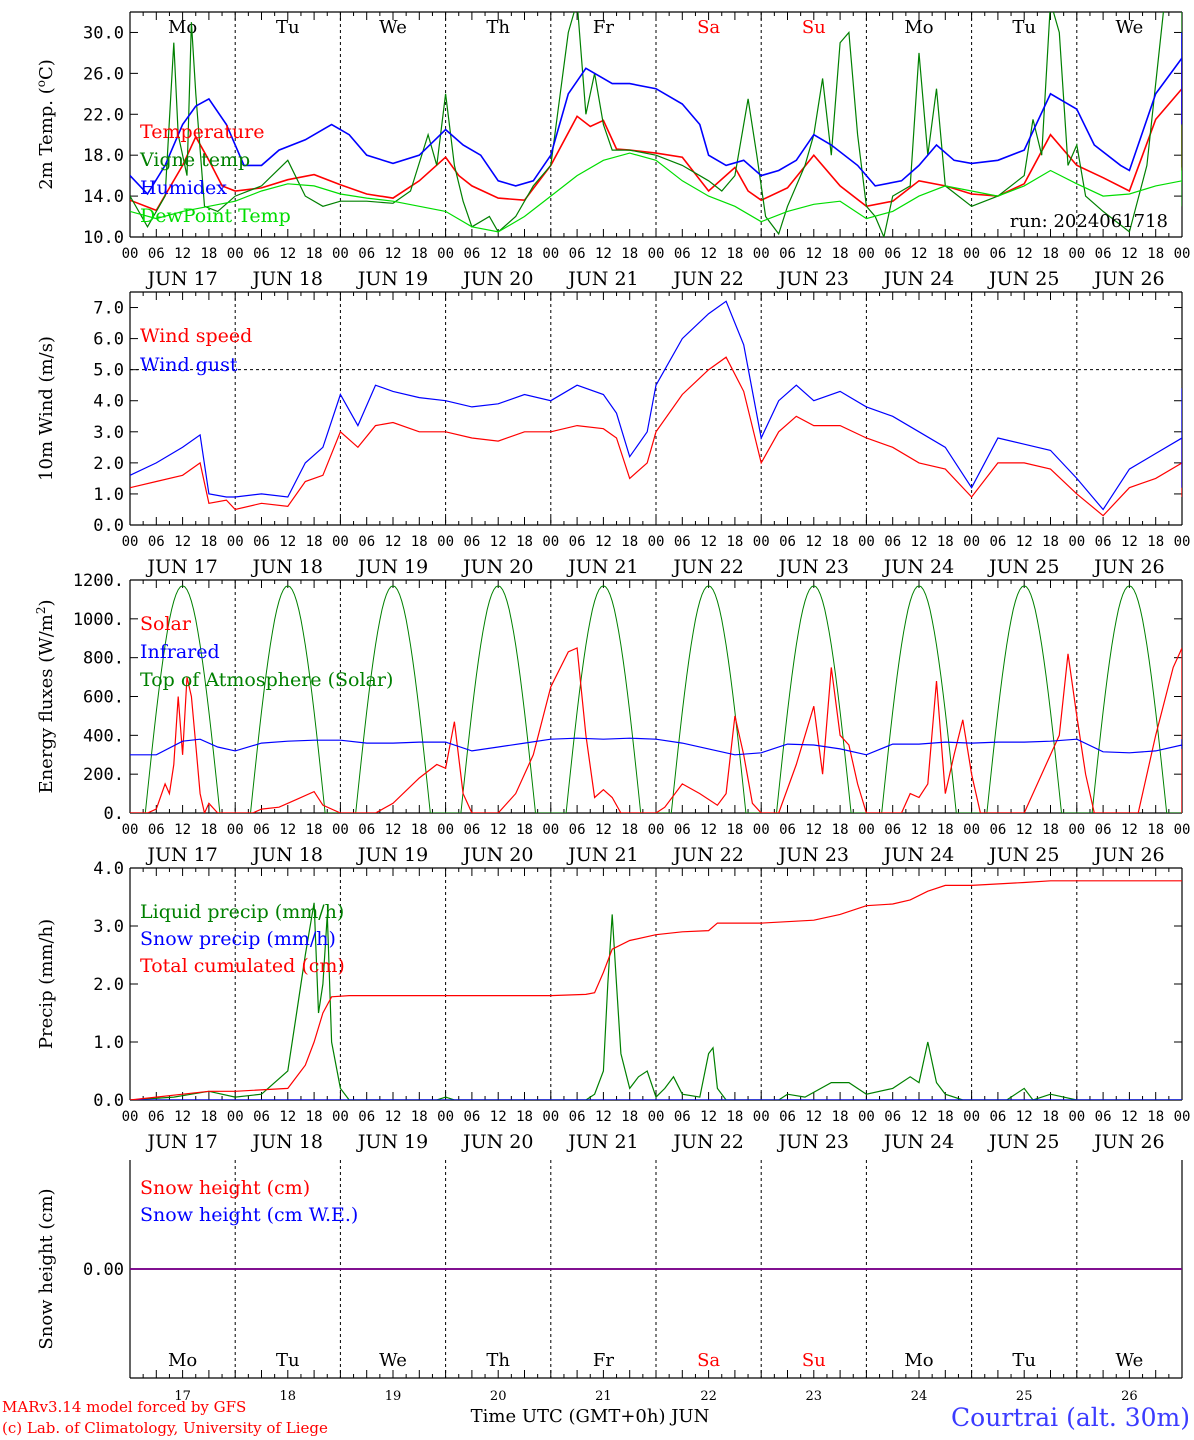  Describe the element at coordinates (180, 652) in the screenshot. I see `legend-entry: Infrared` at that location.